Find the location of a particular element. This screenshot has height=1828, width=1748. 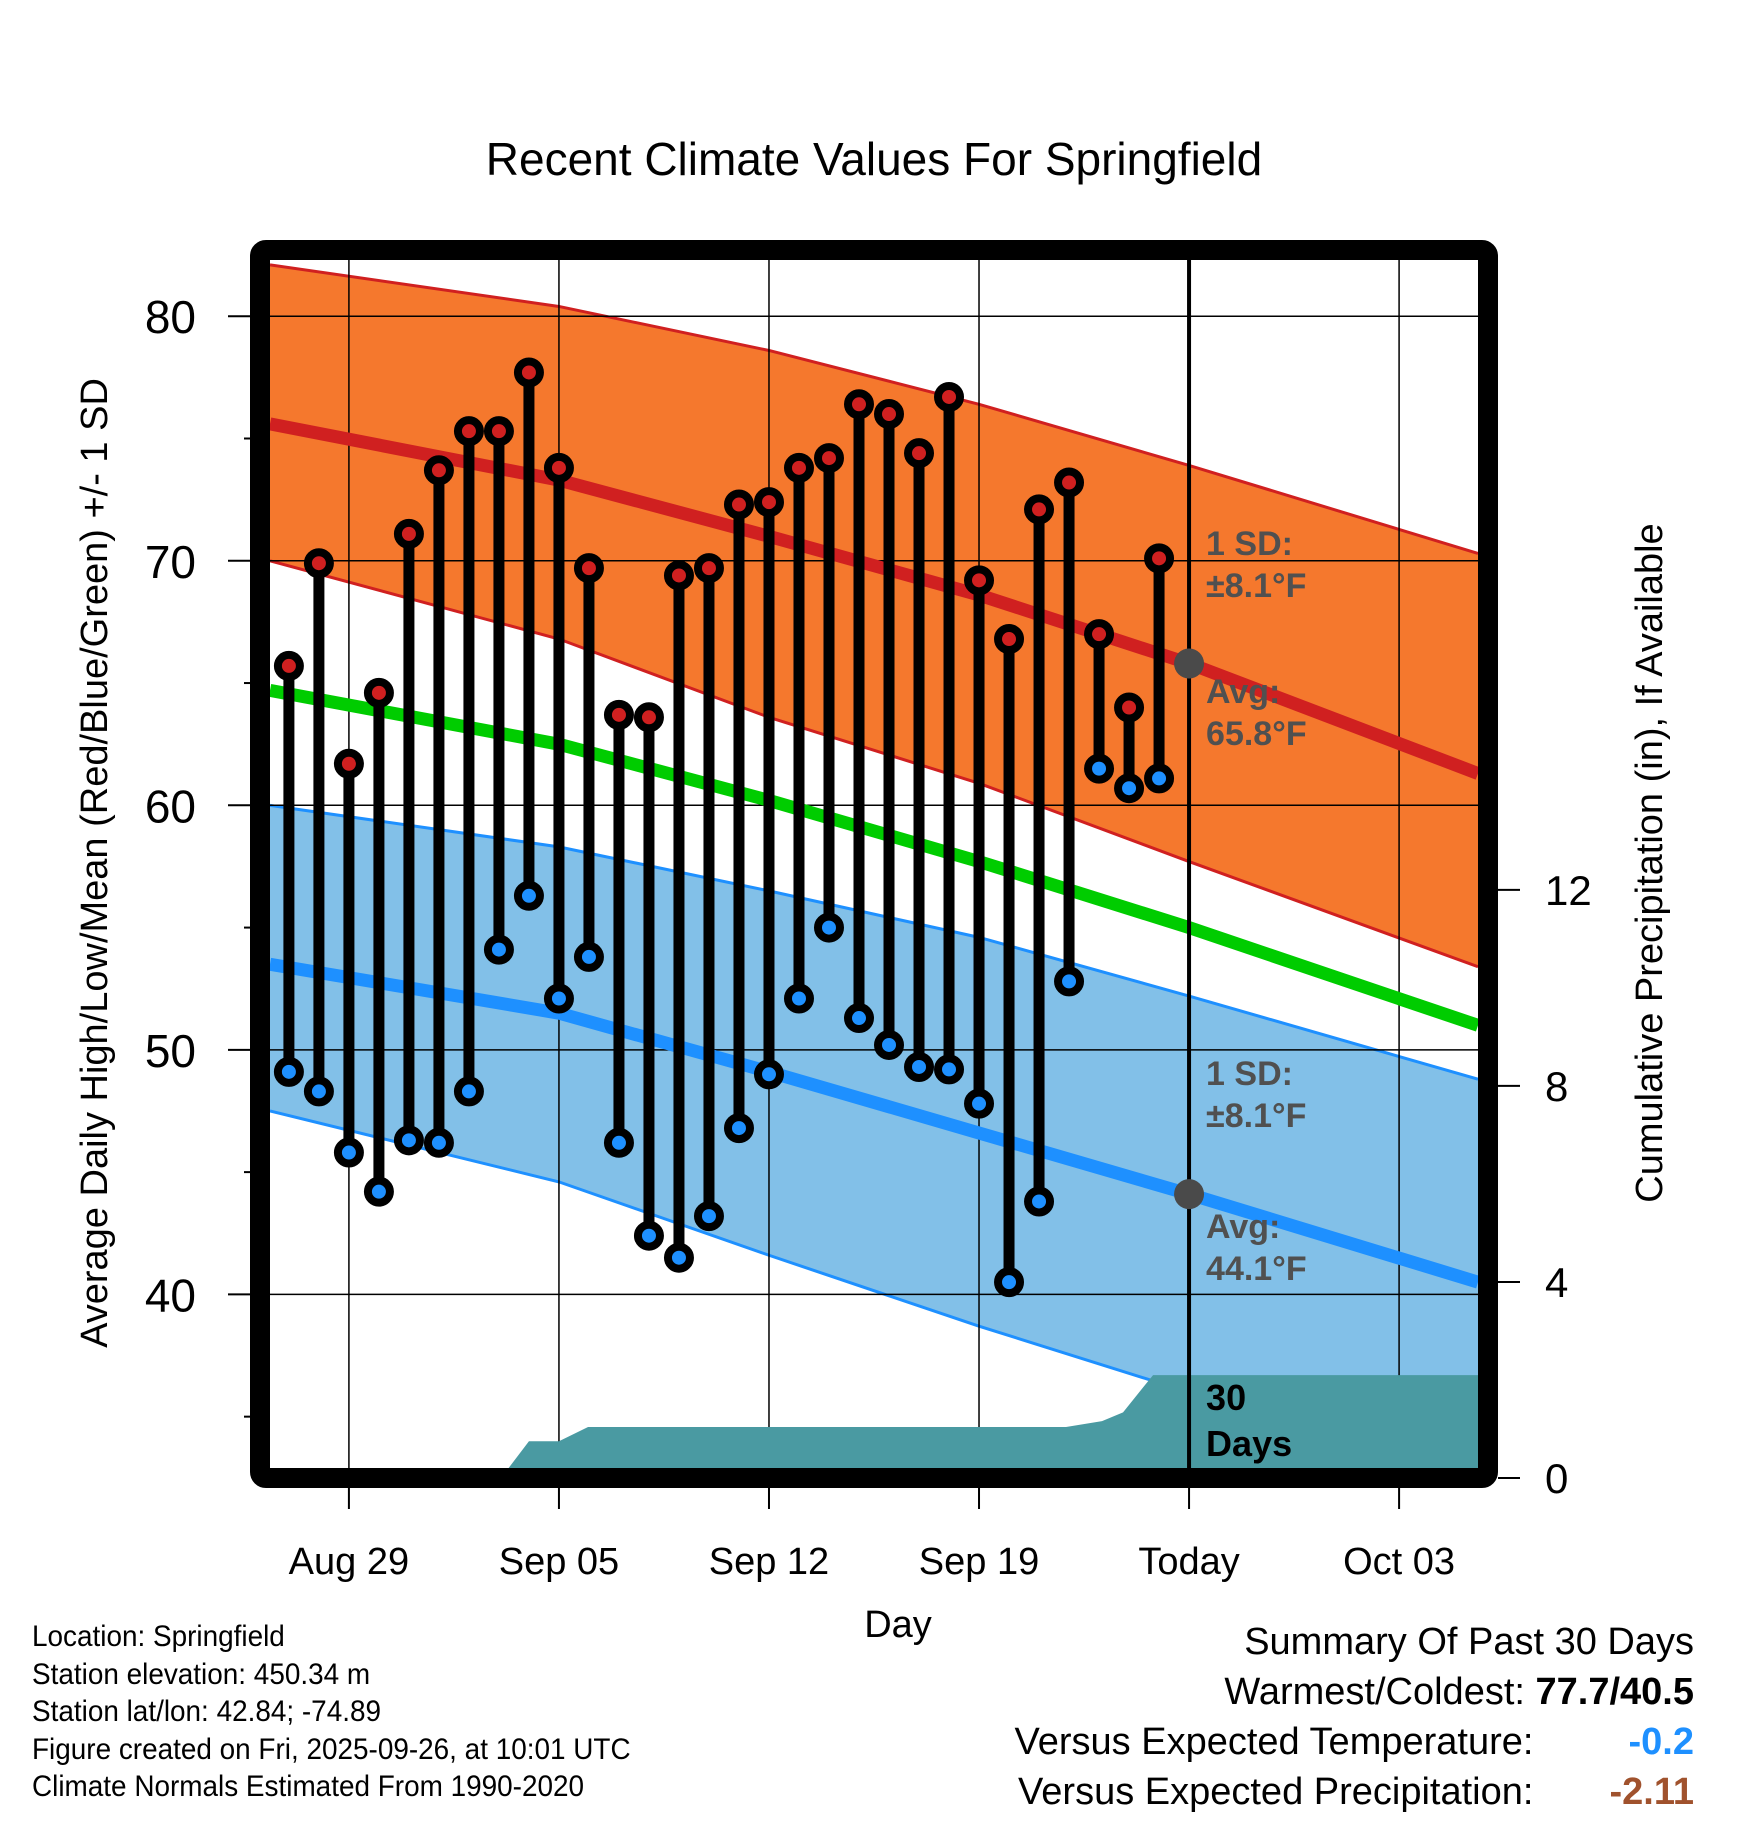

precip-vs-expected-value: -2.11 is located at coordinates (1651, 1792).